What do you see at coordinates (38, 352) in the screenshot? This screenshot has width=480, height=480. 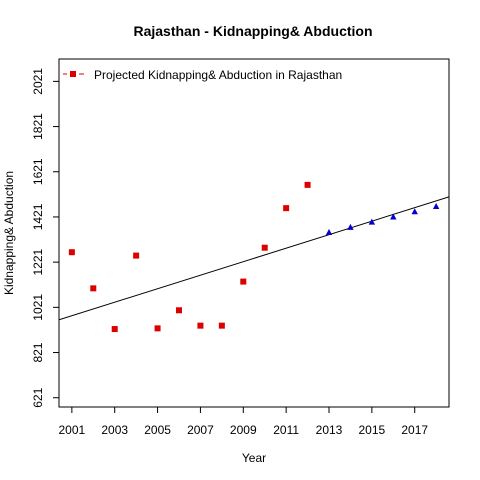 I see `y-tick-label: 821` at bounding box center [38, 352].